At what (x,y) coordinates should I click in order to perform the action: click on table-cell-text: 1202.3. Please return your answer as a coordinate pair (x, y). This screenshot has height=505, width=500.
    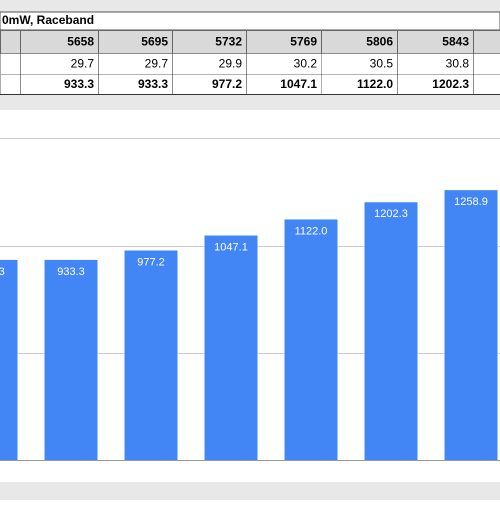
    Looking at the image, I should click on (450, 84).